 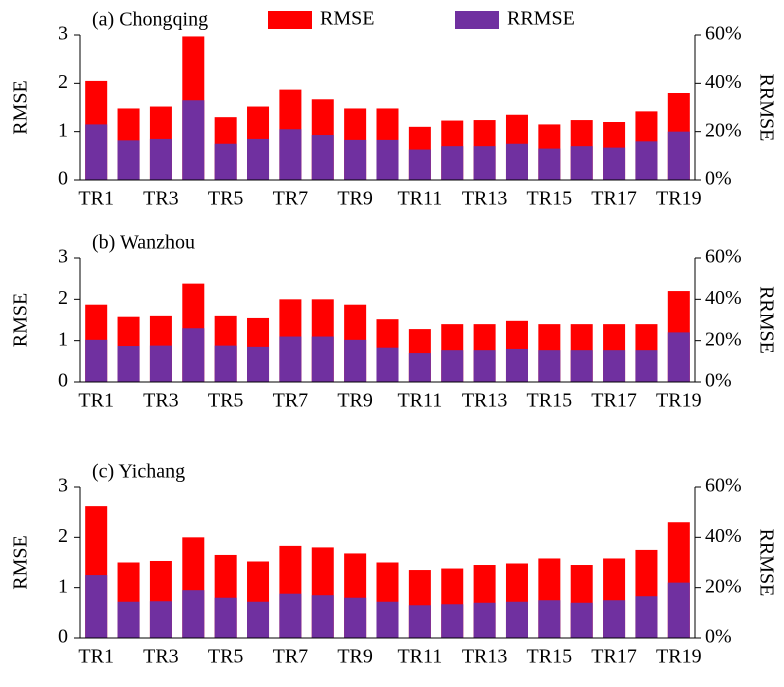 What do you see at coordinates (291, 199) in the screenshot?
I see `x-tick-label: TR7` at bounding box center [291, 199].